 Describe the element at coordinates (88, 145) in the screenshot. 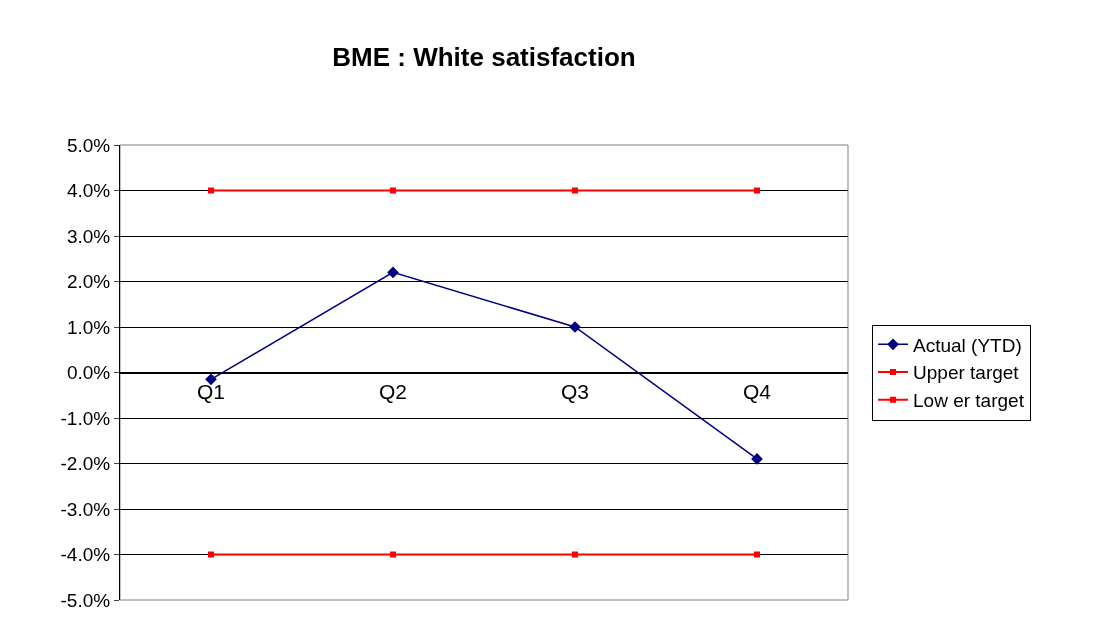

I see `y-tick-label: 5.0%` at that location.